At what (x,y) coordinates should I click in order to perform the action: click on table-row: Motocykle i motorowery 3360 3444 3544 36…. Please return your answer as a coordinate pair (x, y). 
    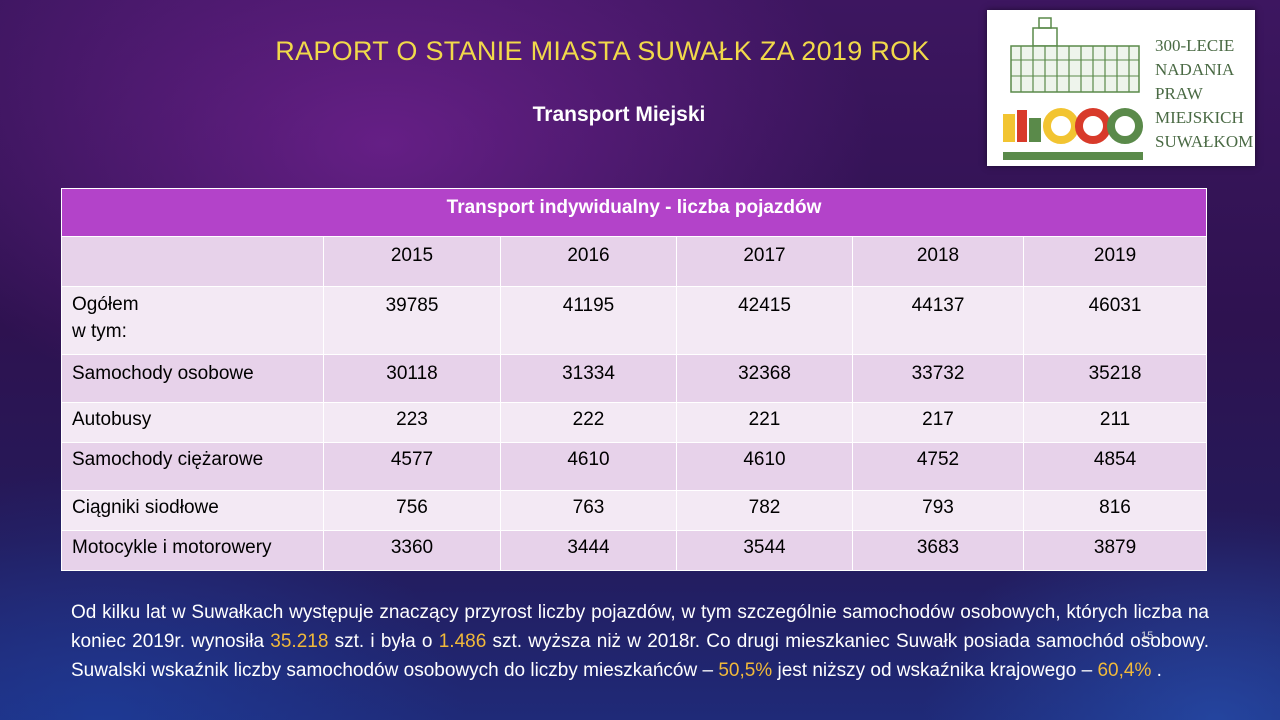
    Looking at the image, I should click on (634, 550).